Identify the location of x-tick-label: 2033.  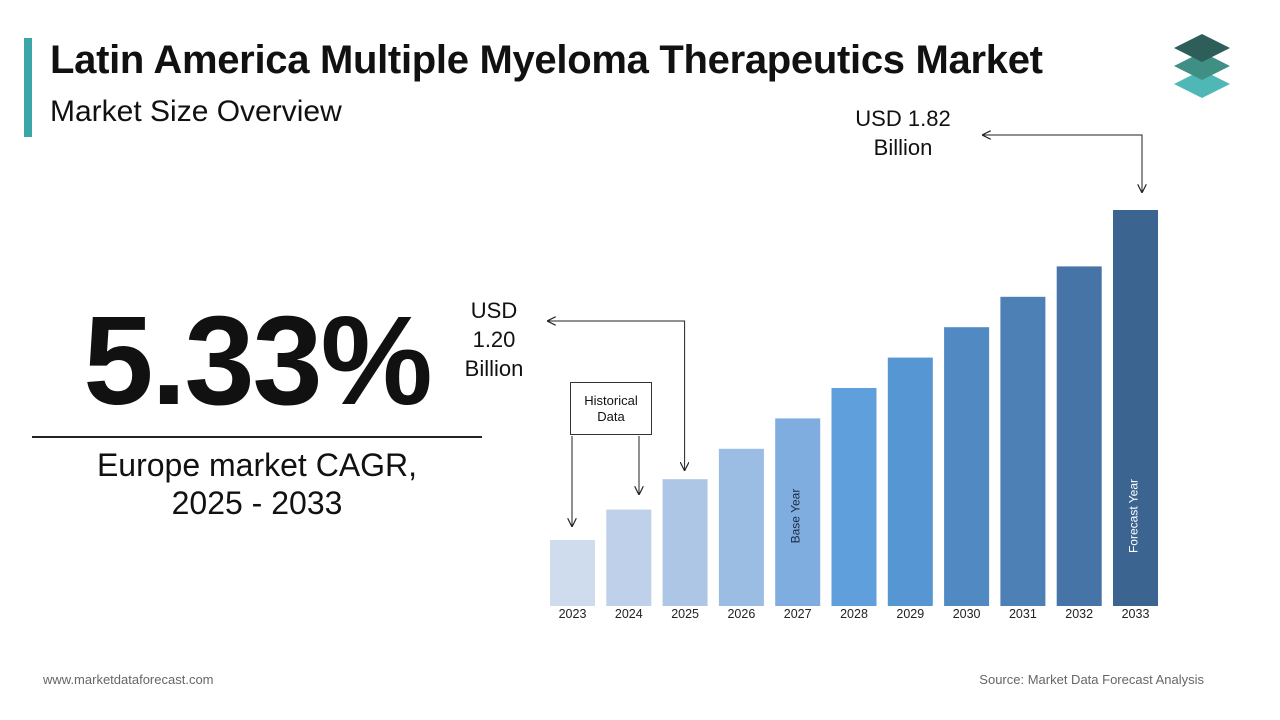
(1136, 614).